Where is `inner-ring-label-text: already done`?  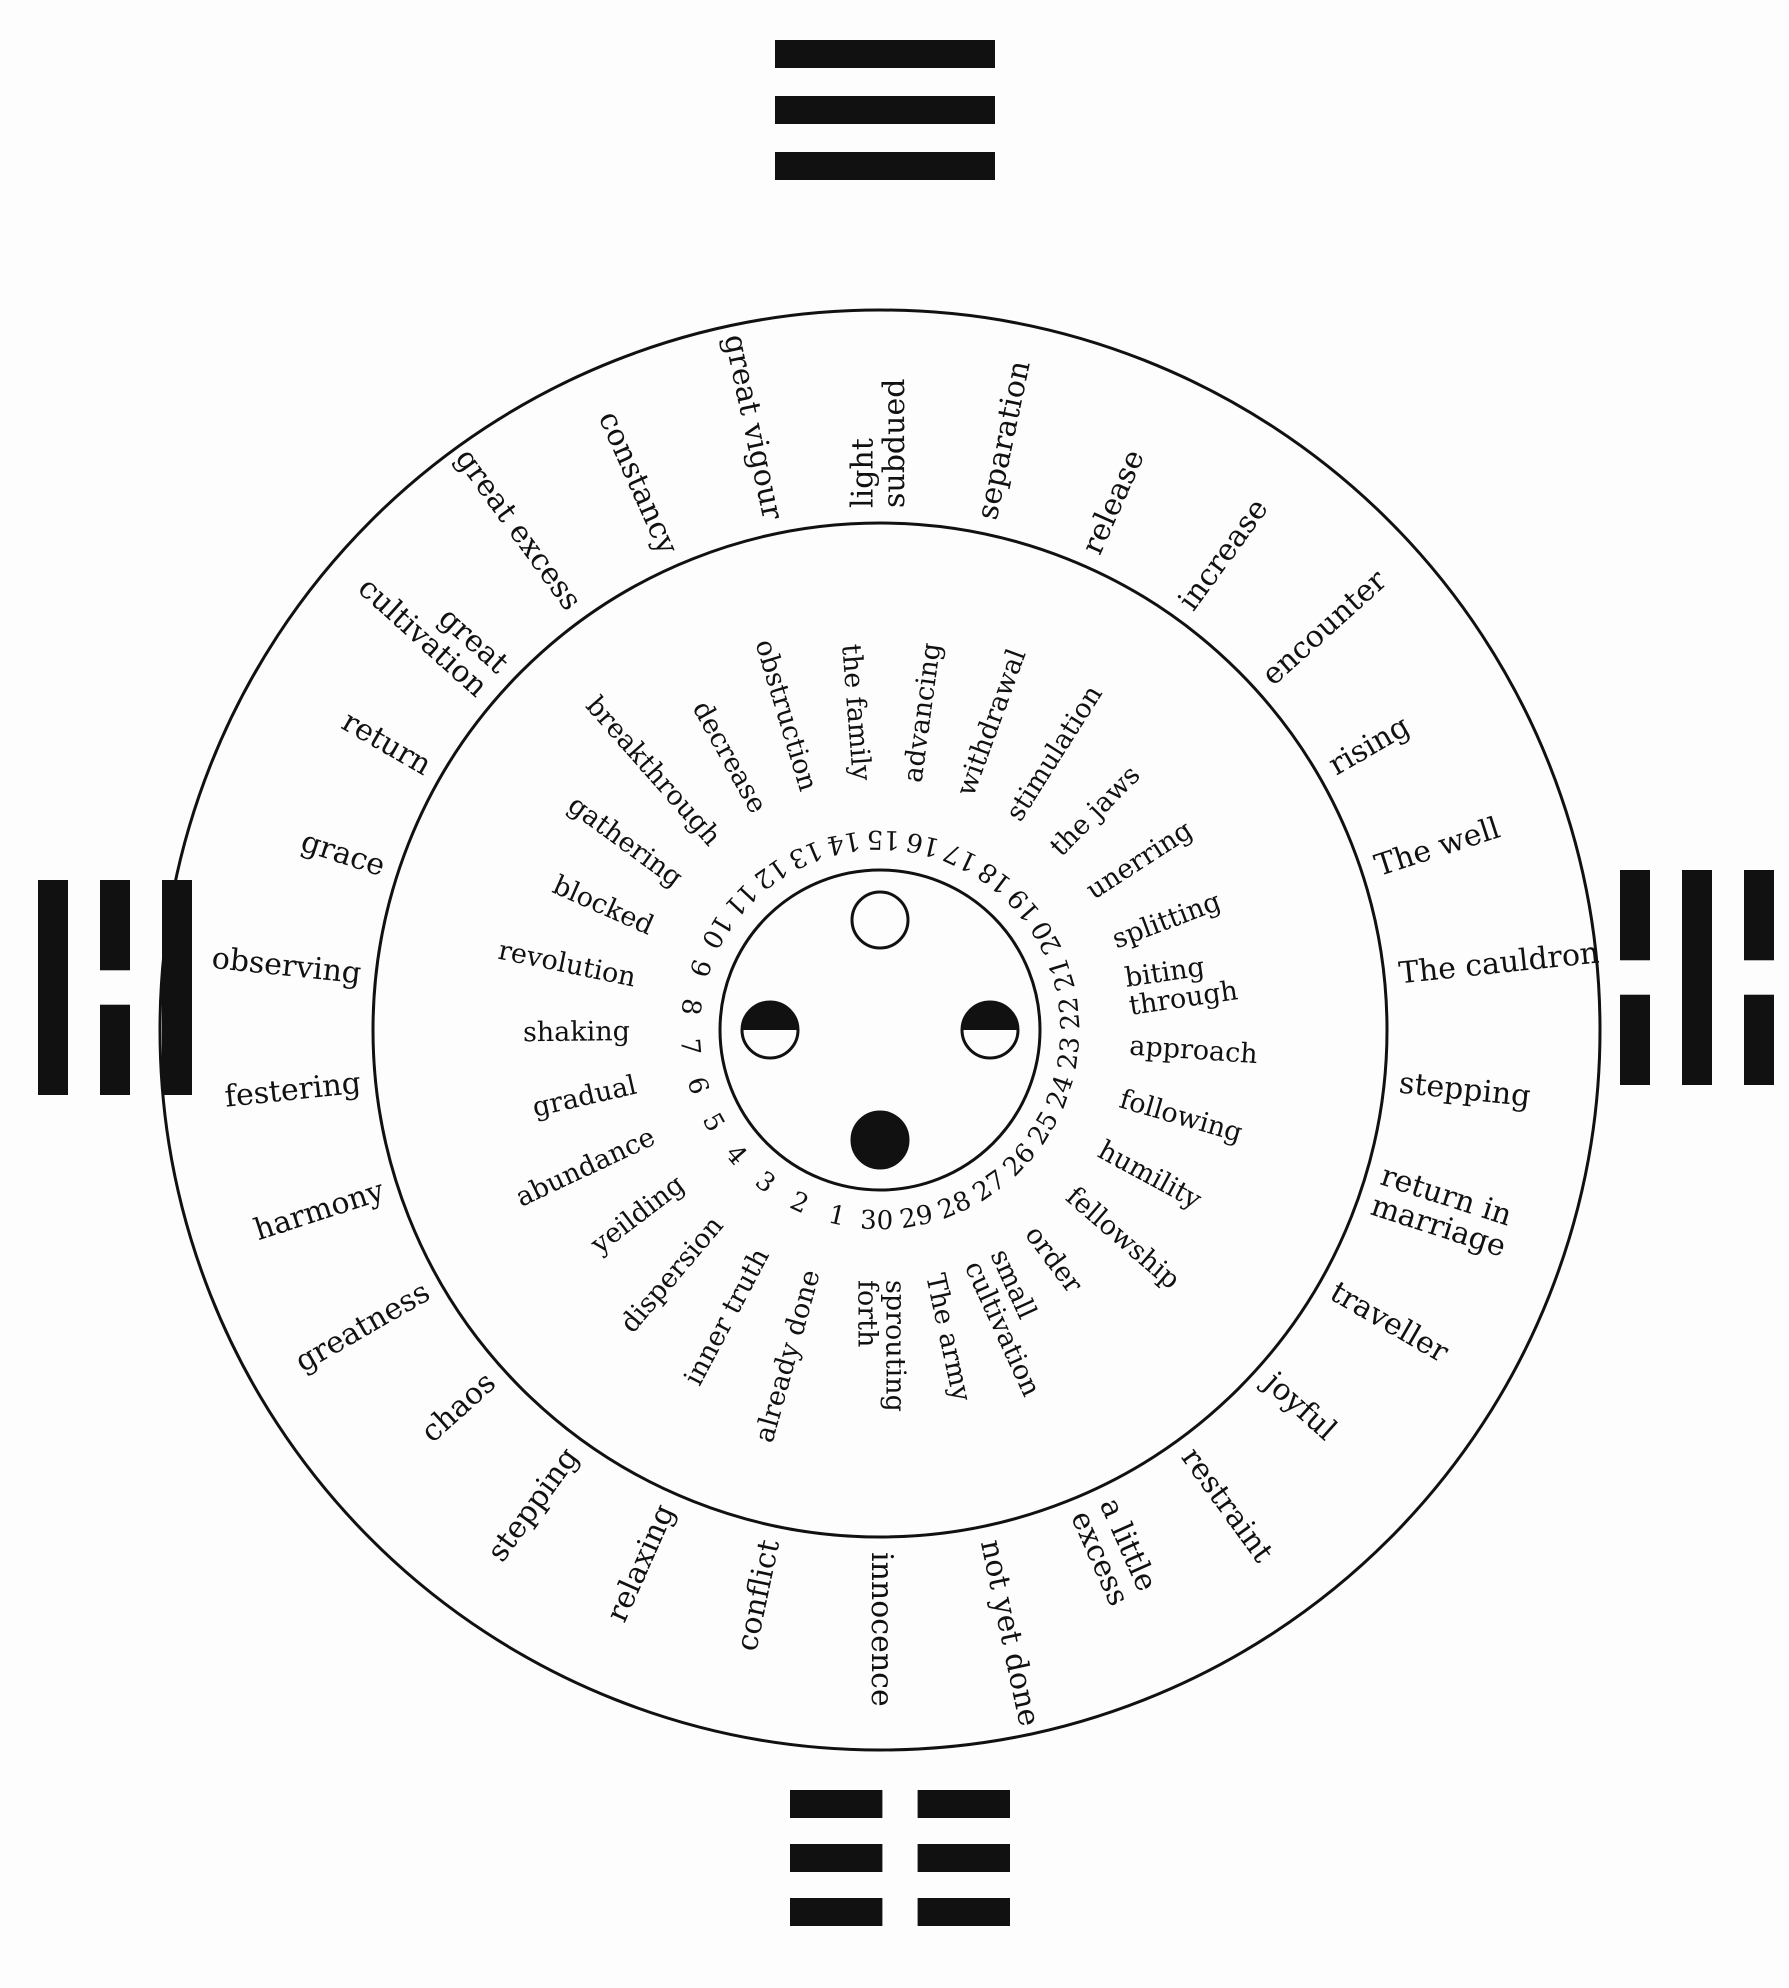
inner-ring-label-text: already done is located at coordinates (788, 1356).